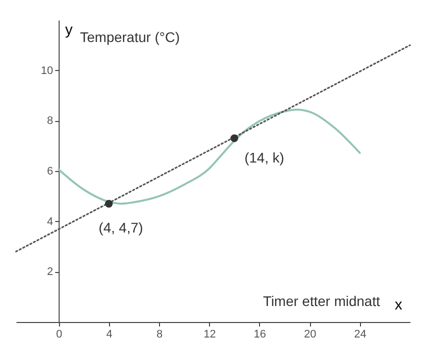 The width and height of the screenshot is (423, 357). I want to click on y-tick-label: 4, so click(50, 222).